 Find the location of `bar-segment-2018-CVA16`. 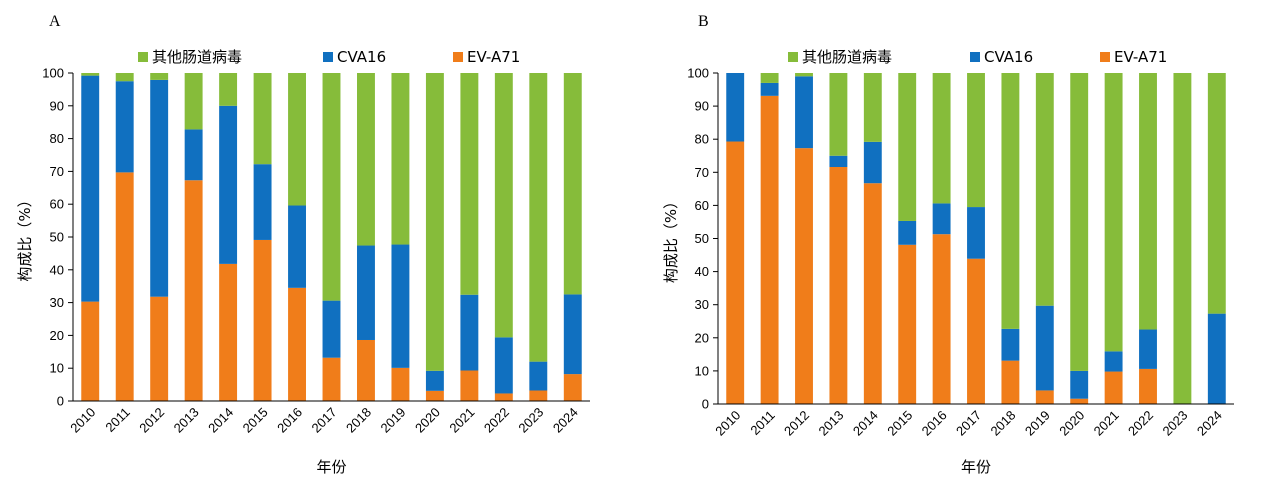

bar-segment-2018-CVA16 is located at coordinates (1010, 344).